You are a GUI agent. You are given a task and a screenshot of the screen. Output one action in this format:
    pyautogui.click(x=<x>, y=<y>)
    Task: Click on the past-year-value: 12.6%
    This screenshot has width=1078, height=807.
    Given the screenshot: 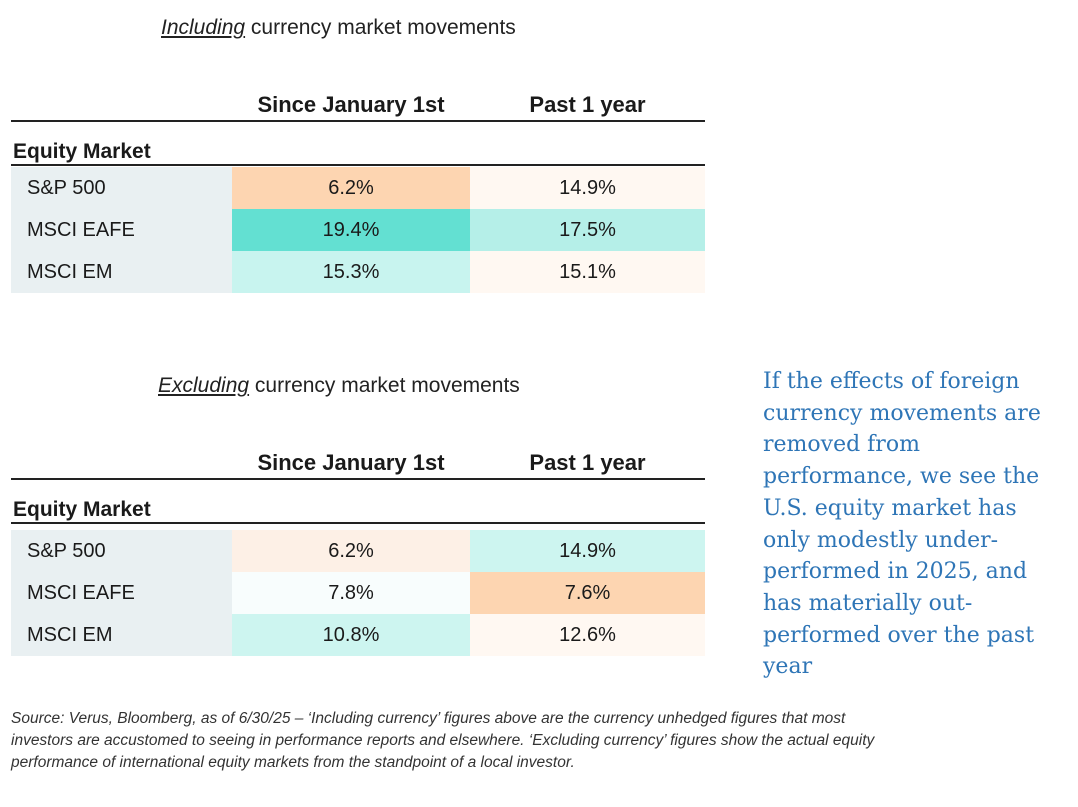 What is the action you would take?
    pyautogui.click(x=587, y=635)
    